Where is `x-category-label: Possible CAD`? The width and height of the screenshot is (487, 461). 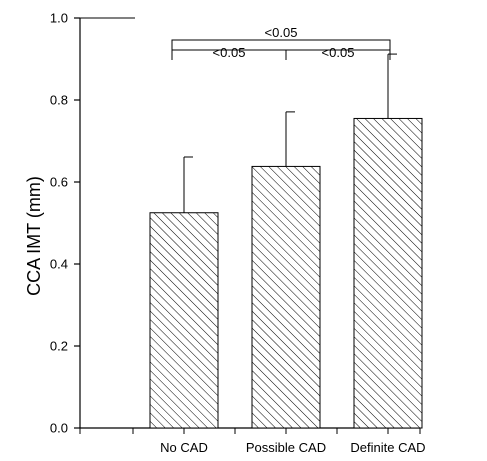
x-category-label: Possible CAD is located at coordinates (286, 447).